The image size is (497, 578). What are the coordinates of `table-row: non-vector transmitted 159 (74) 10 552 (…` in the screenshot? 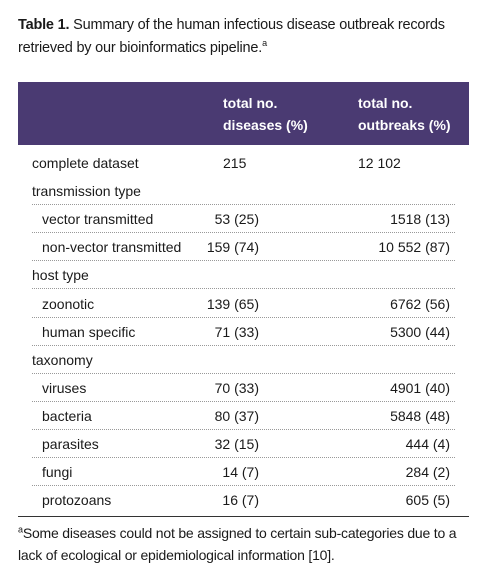 It's located at (243, 247).